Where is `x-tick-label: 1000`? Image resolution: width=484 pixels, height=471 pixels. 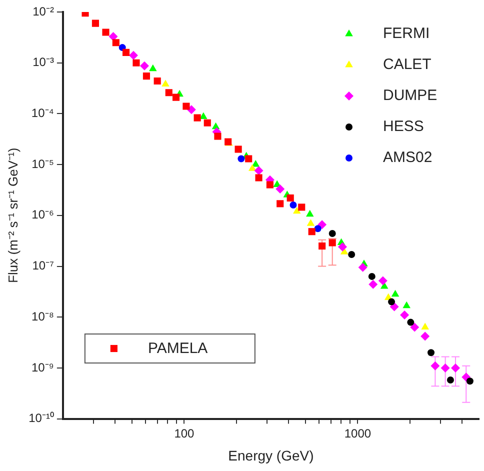 x-tick-label: 1000 is located at coordinates (358, 433).